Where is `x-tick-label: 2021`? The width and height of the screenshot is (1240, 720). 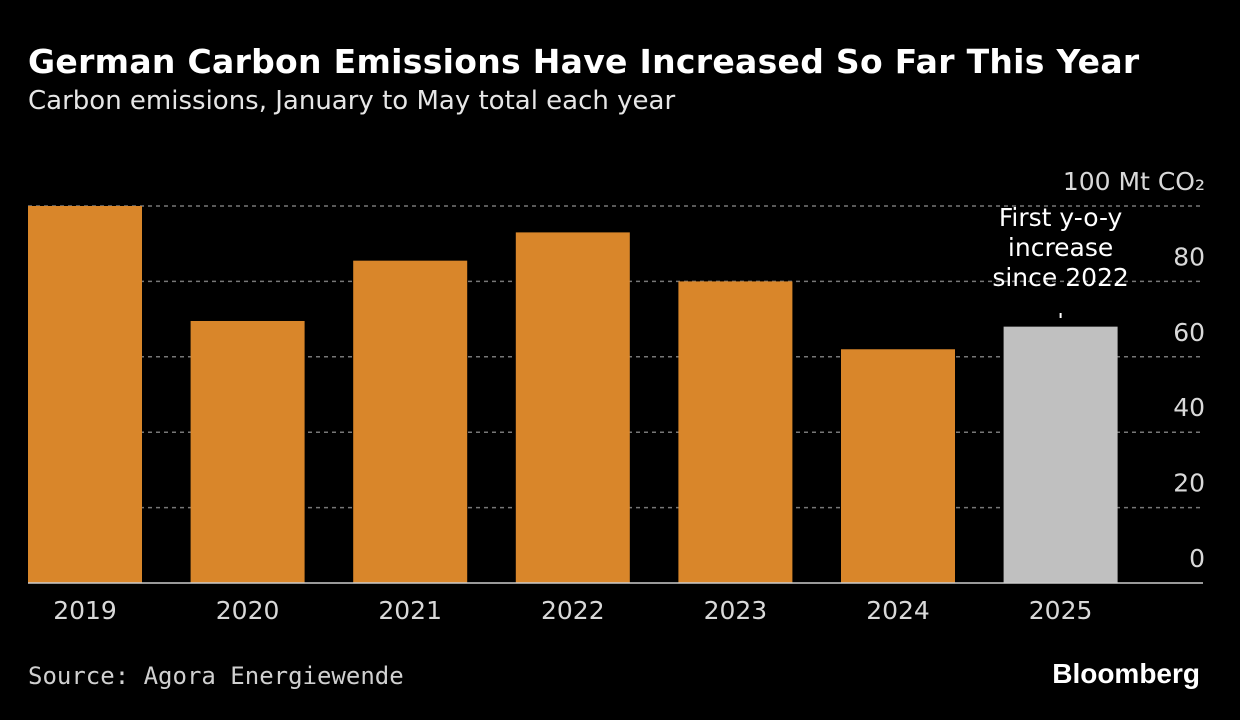
x-tick-label: 2021 is located at coordinates (410, 610).